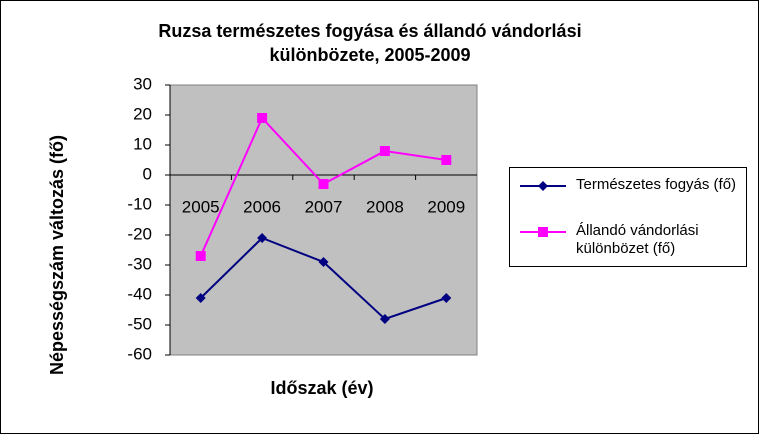  Describe the element at coordinates (142, 83) in the screenshot. I see `y-tick-label: 30` at that location.